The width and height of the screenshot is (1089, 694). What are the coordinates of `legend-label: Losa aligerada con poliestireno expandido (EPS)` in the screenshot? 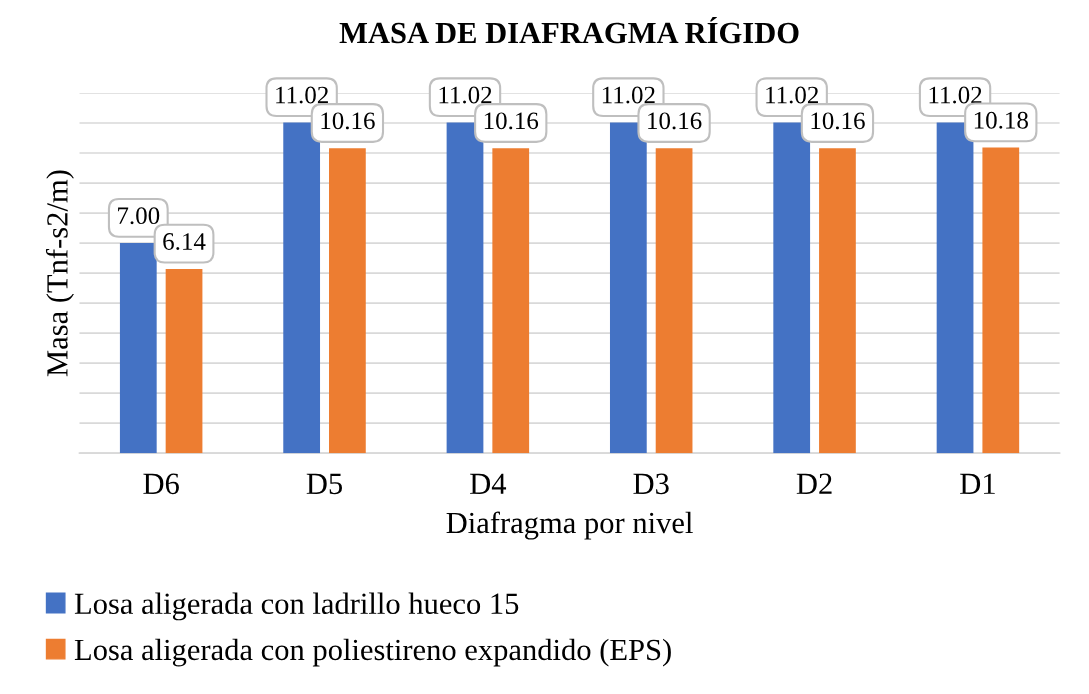 It's located at (372, 652).